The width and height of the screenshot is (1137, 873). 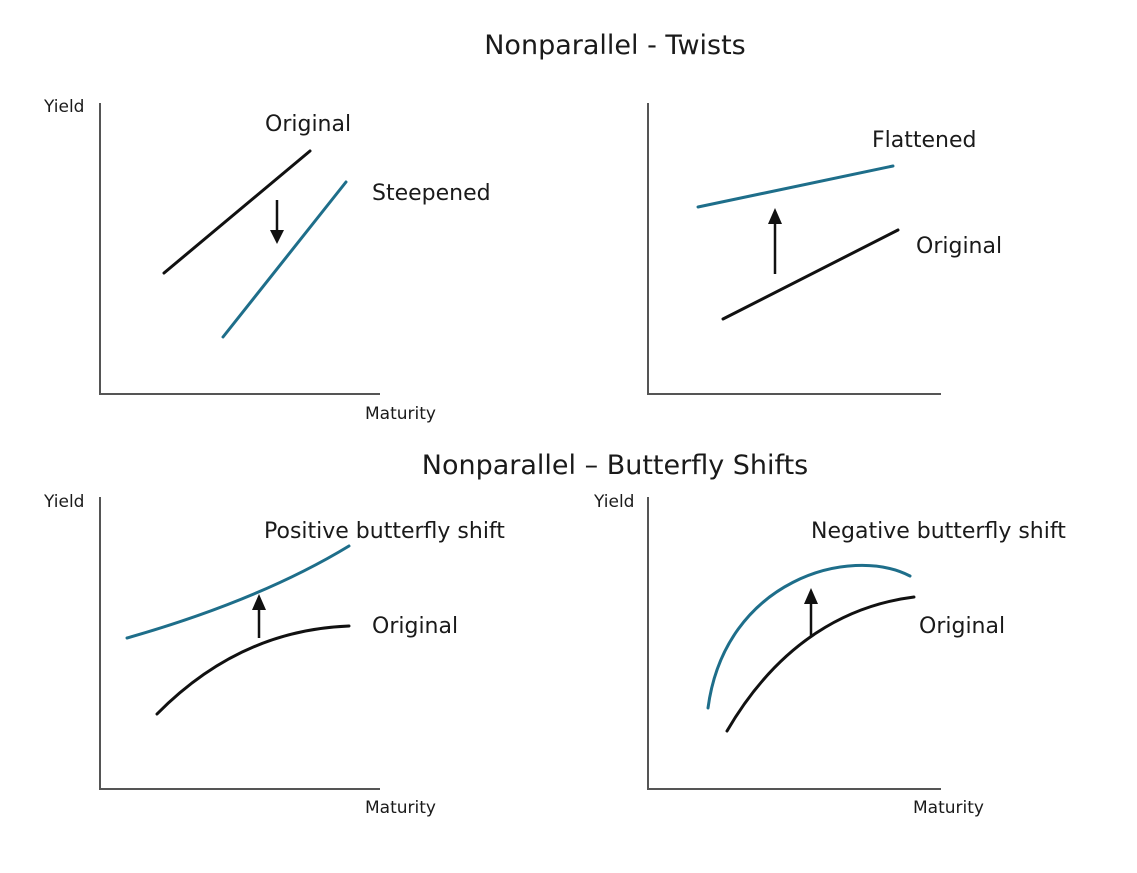 I want to click on steepened-panel: Yield Maturity Original Steepened, so click(x=267, y=260).